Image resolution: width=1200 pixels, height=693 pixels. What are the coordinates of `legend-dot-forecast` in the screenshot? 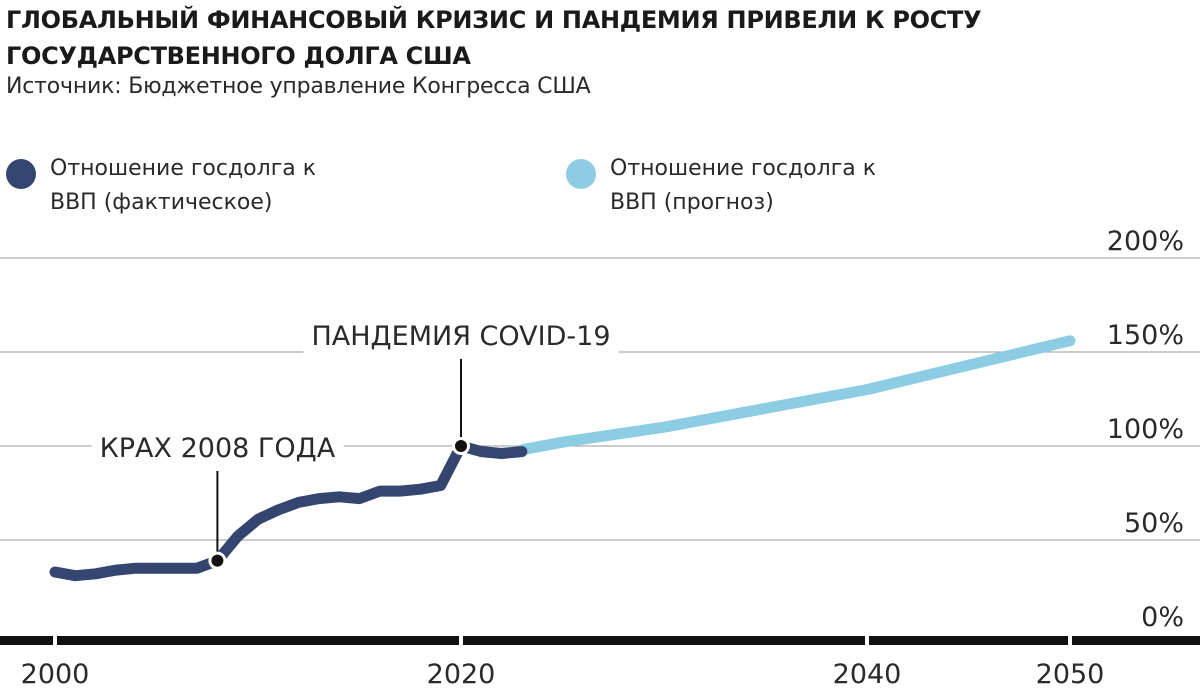 It's located at (581, 174).